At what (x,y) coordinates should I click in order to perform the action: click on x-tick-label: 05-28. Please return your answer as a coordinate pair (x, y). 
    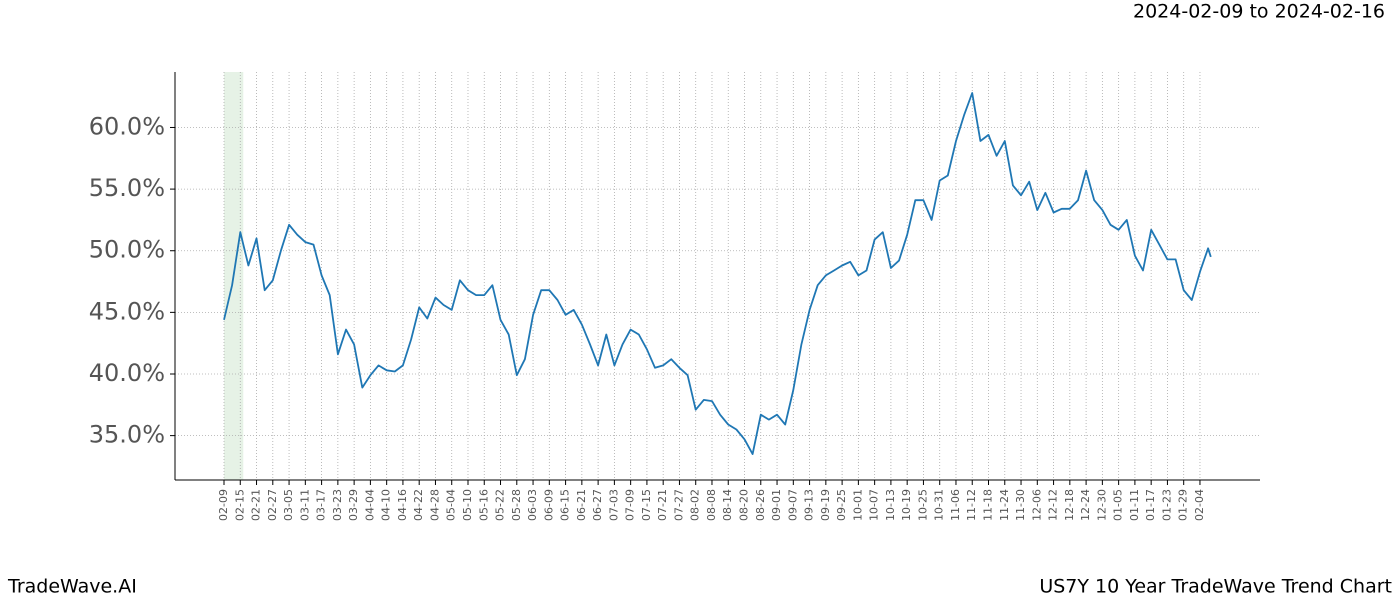
    Looking at the image, I should click on (516, 505).